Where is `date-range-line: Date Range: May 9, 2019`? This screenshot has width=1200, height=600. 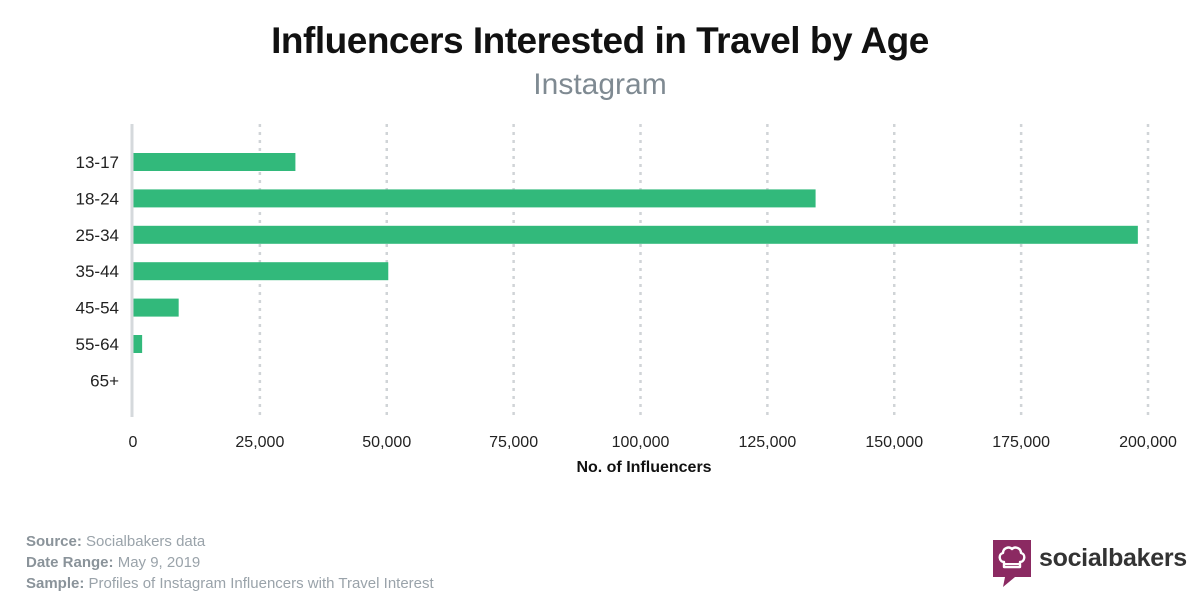
date-range-line: Date Range: May 9, 2019 is located at coordinates (230, 562).